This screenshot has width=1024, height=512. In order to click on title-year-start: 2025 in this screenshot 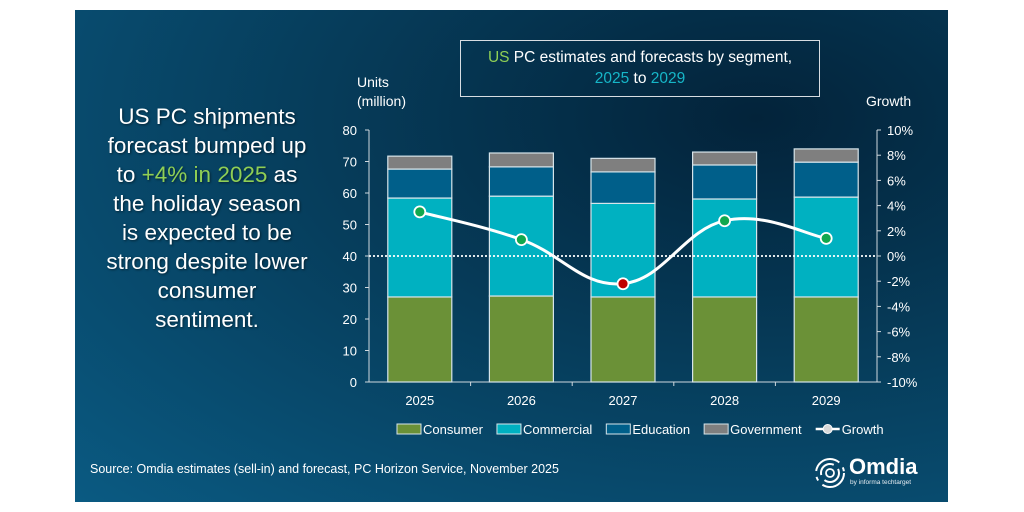, I will do `click(612, 78)`.